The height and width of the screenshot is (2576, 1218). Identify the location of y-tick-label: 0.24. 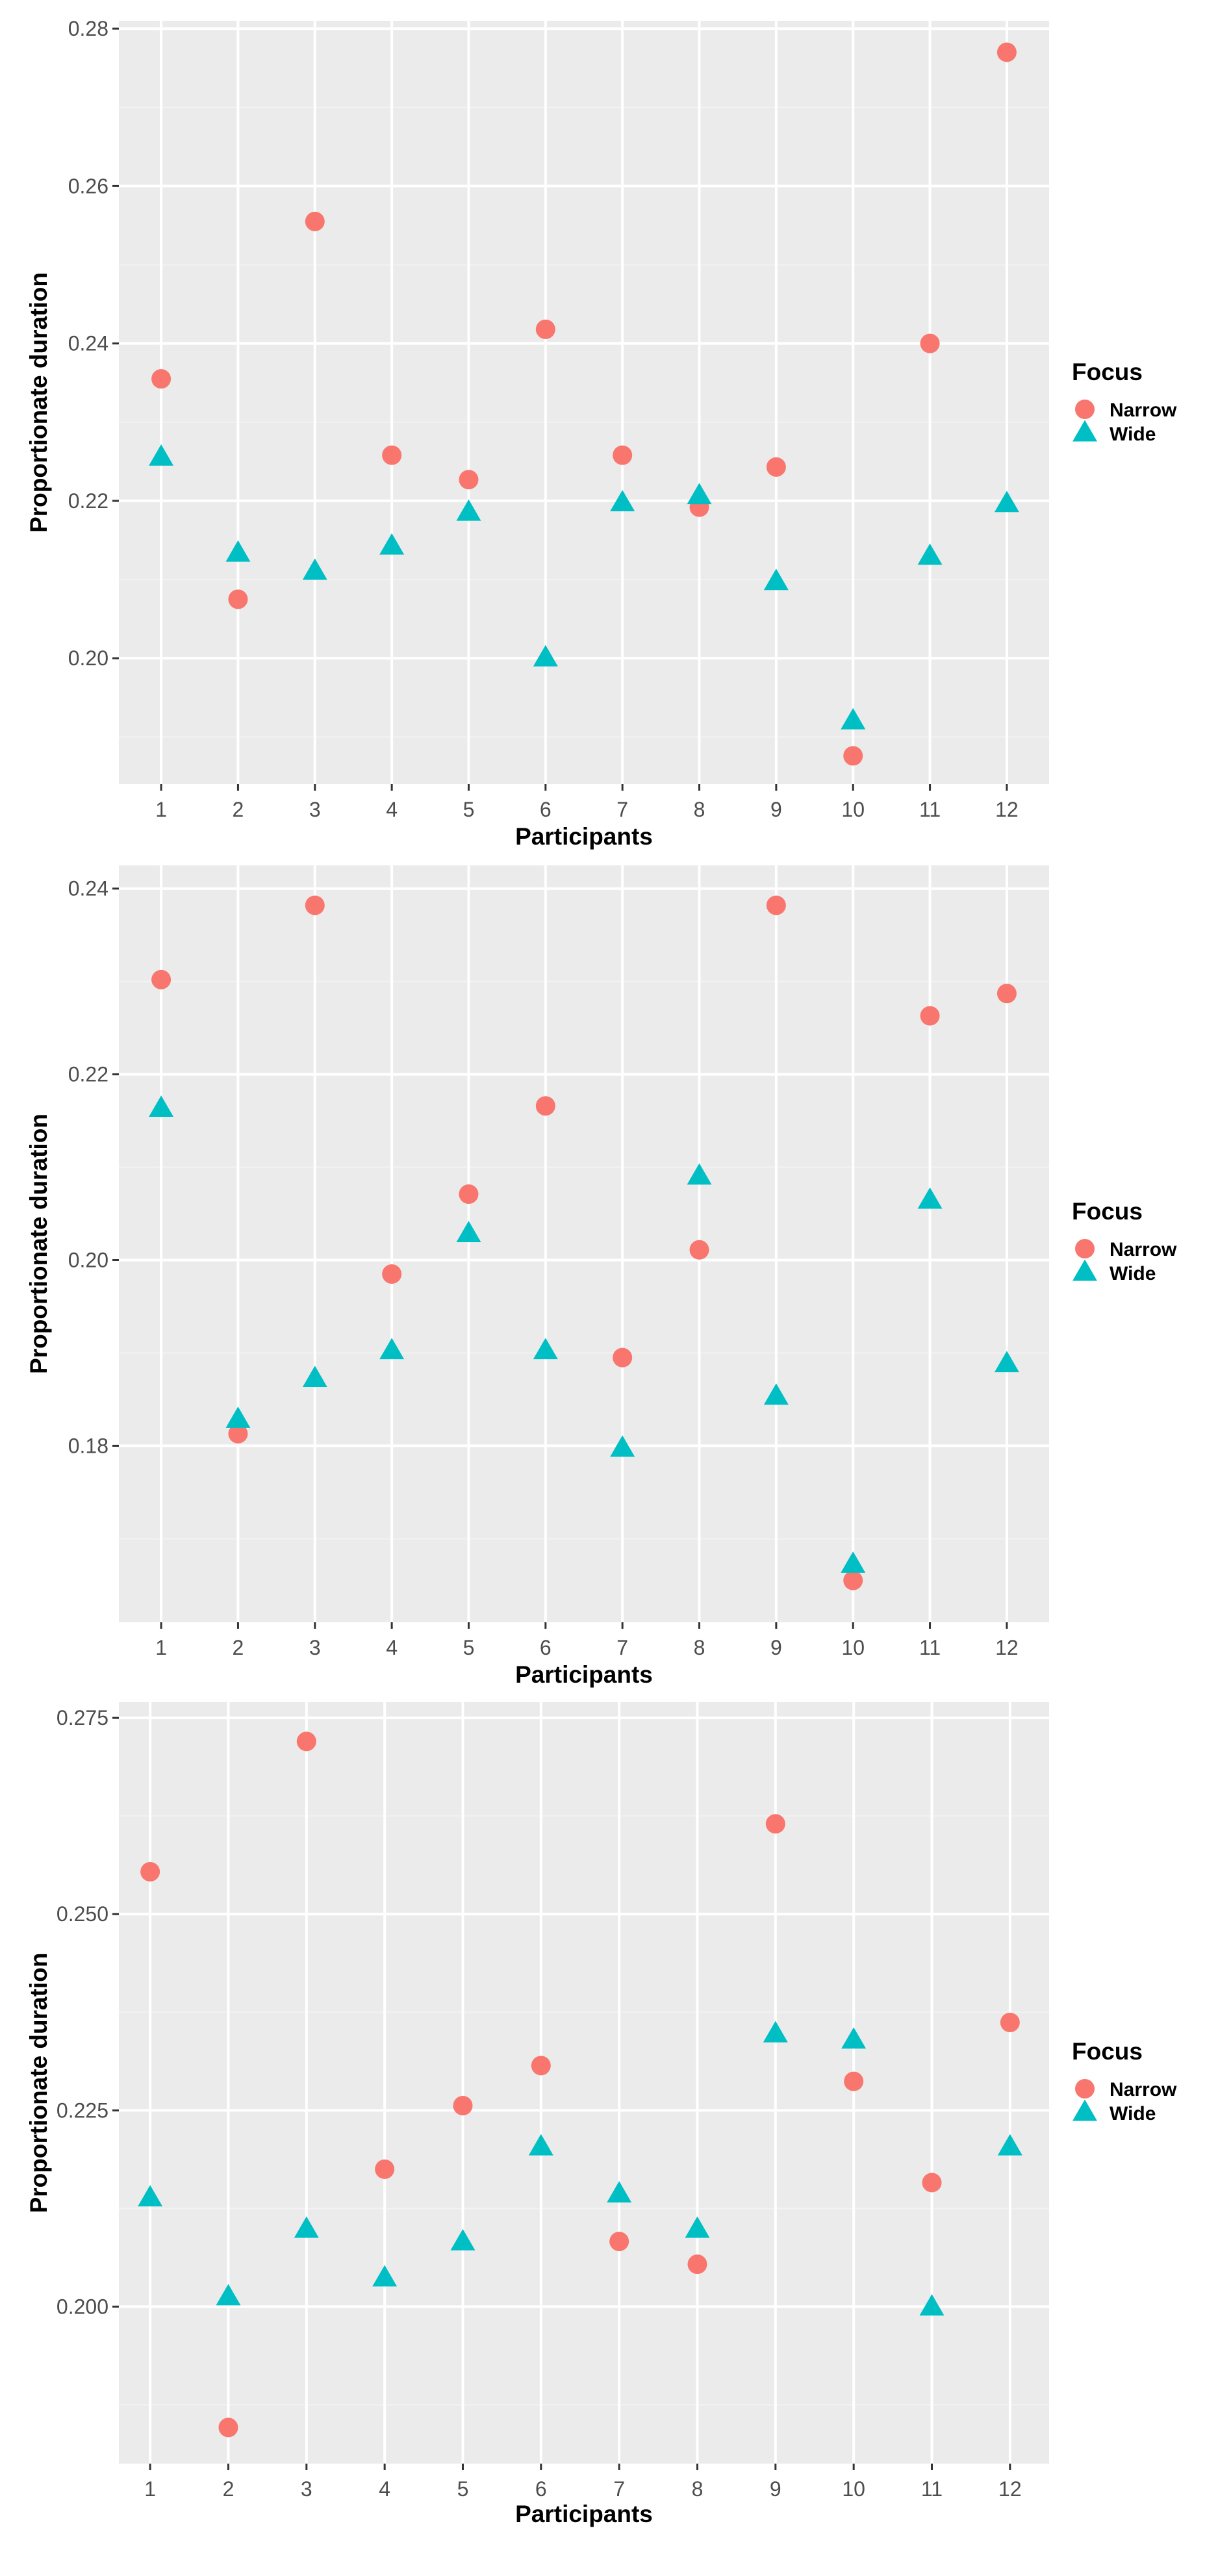
(88, 888).